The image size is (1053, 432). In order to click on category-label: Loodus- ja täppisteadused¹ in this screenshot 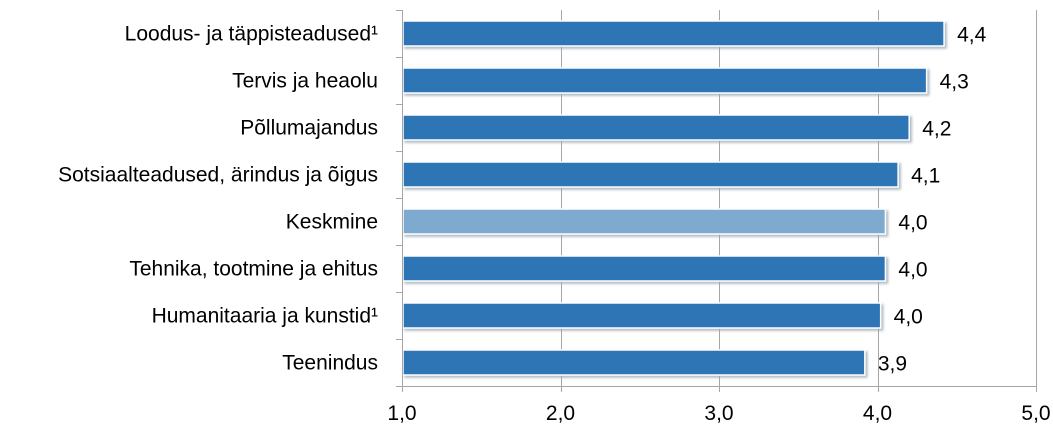, I will do `click(251, 34)`.